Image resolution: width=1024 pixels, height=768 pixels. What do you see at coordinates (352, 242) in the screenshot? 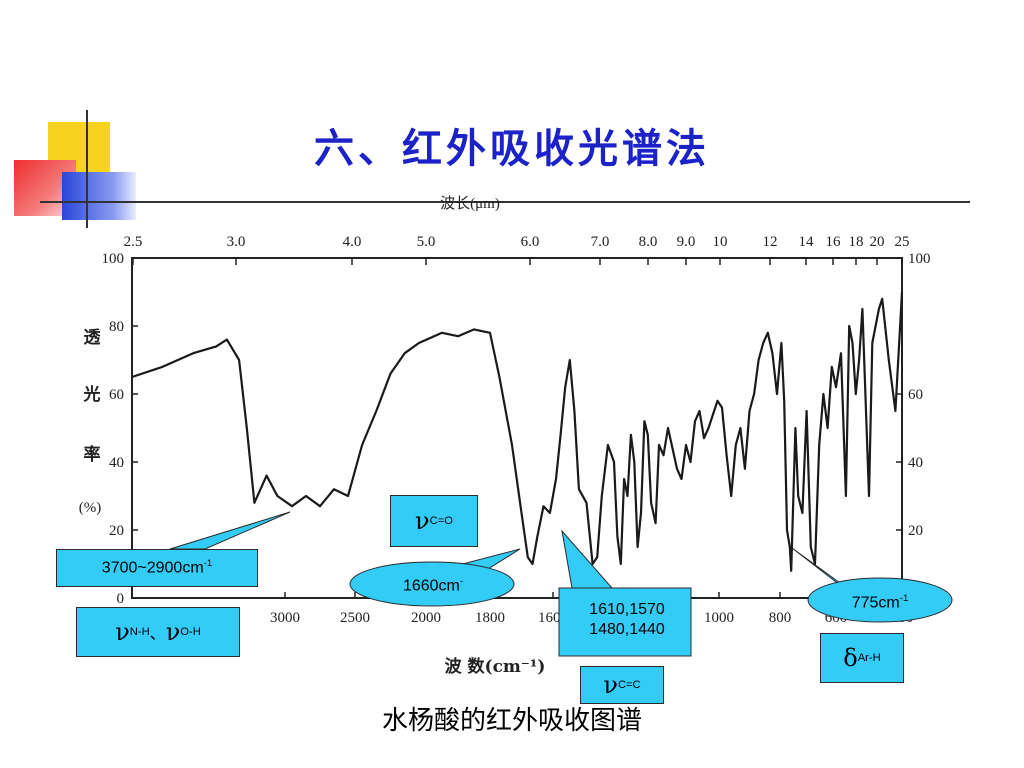
I see `top-tick-label: 4.0` at bounding box center [352, 242].